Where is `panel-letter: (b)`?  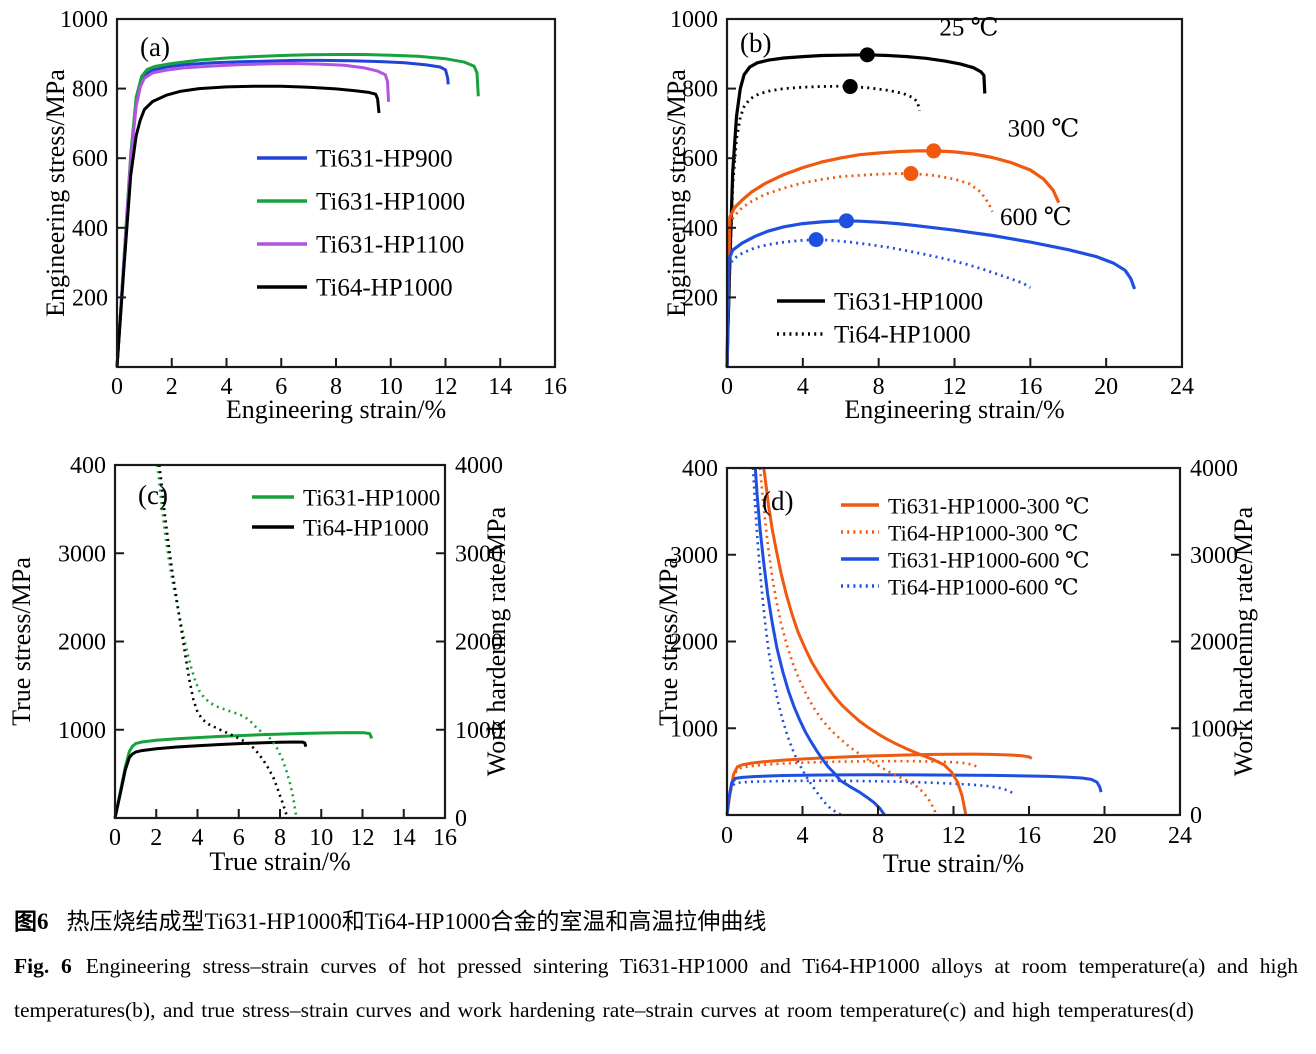 panel-letter: (b) is located at coordinates (755, 43).